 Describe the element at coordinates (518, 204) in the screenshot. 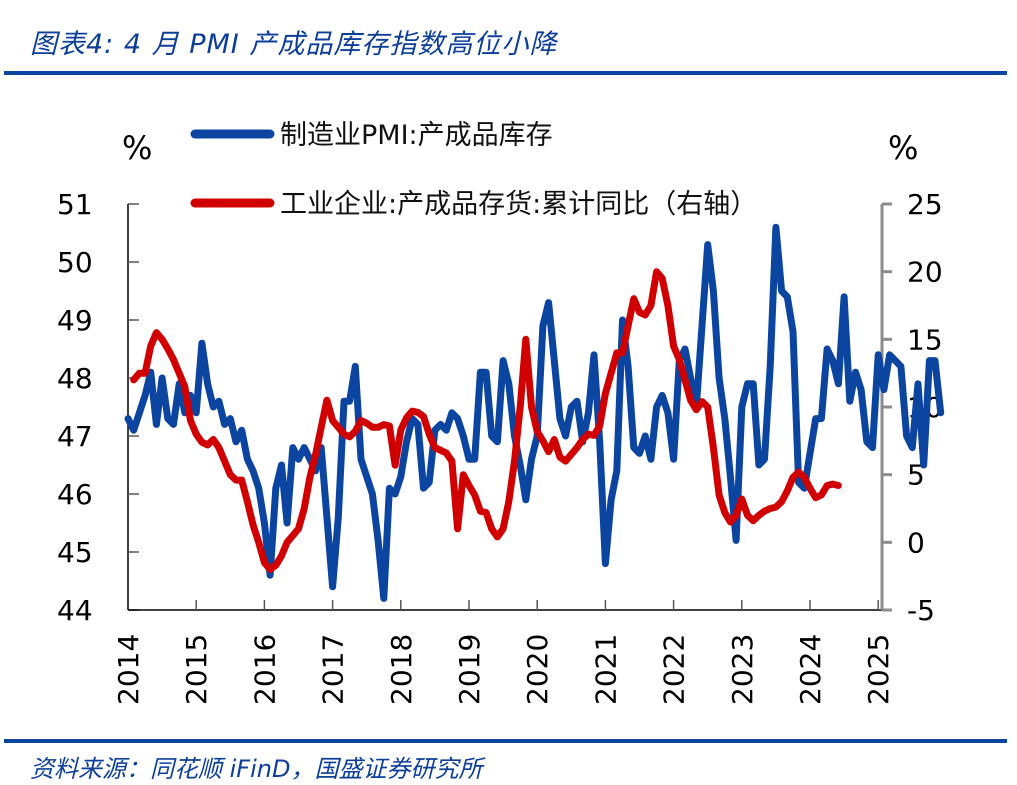

I see `legend-label-inventory: 工业企业:产成品存货:累计同比（右轴）` at that location.